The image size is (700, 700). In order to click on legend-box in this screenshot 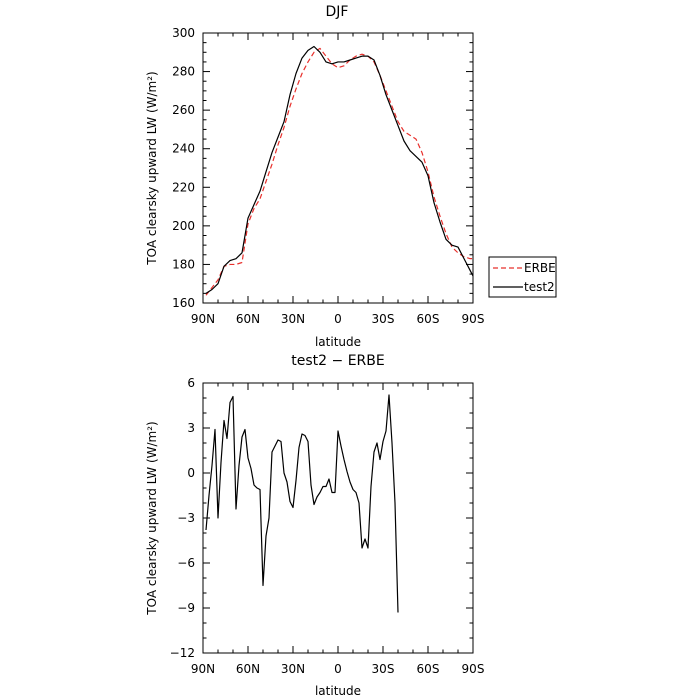, I will do `click(522, 277)`.